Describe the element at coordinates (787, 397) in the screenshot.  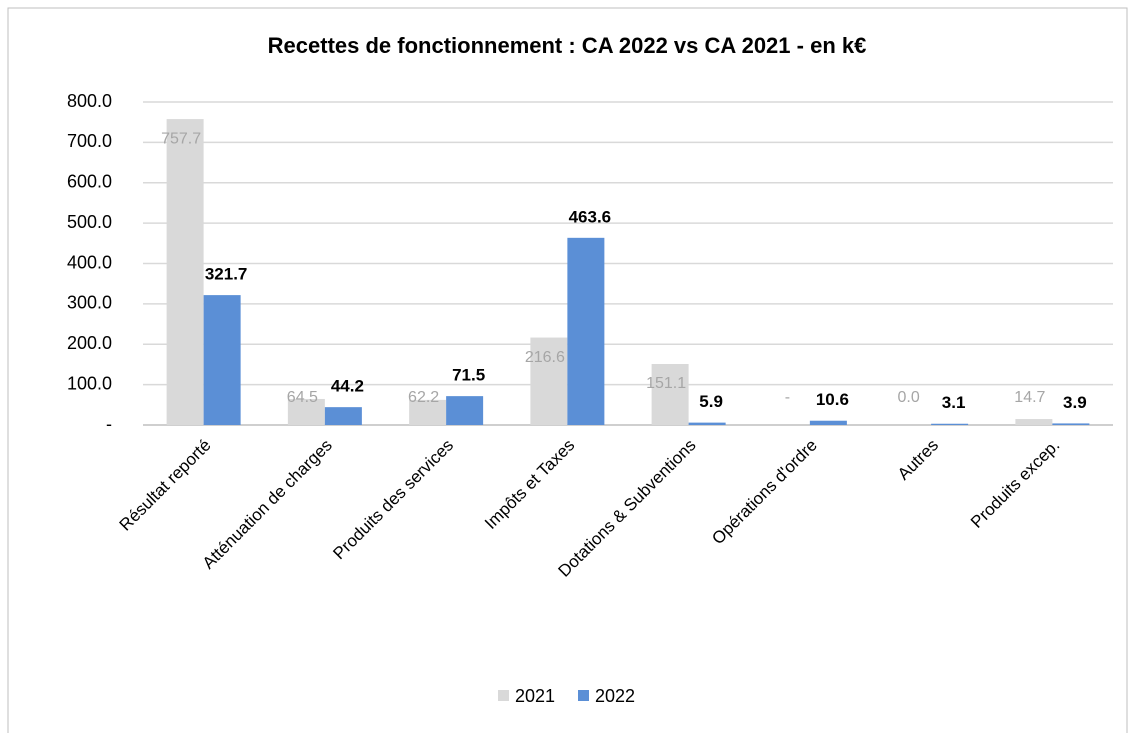
I see `data-label: -` at that location.